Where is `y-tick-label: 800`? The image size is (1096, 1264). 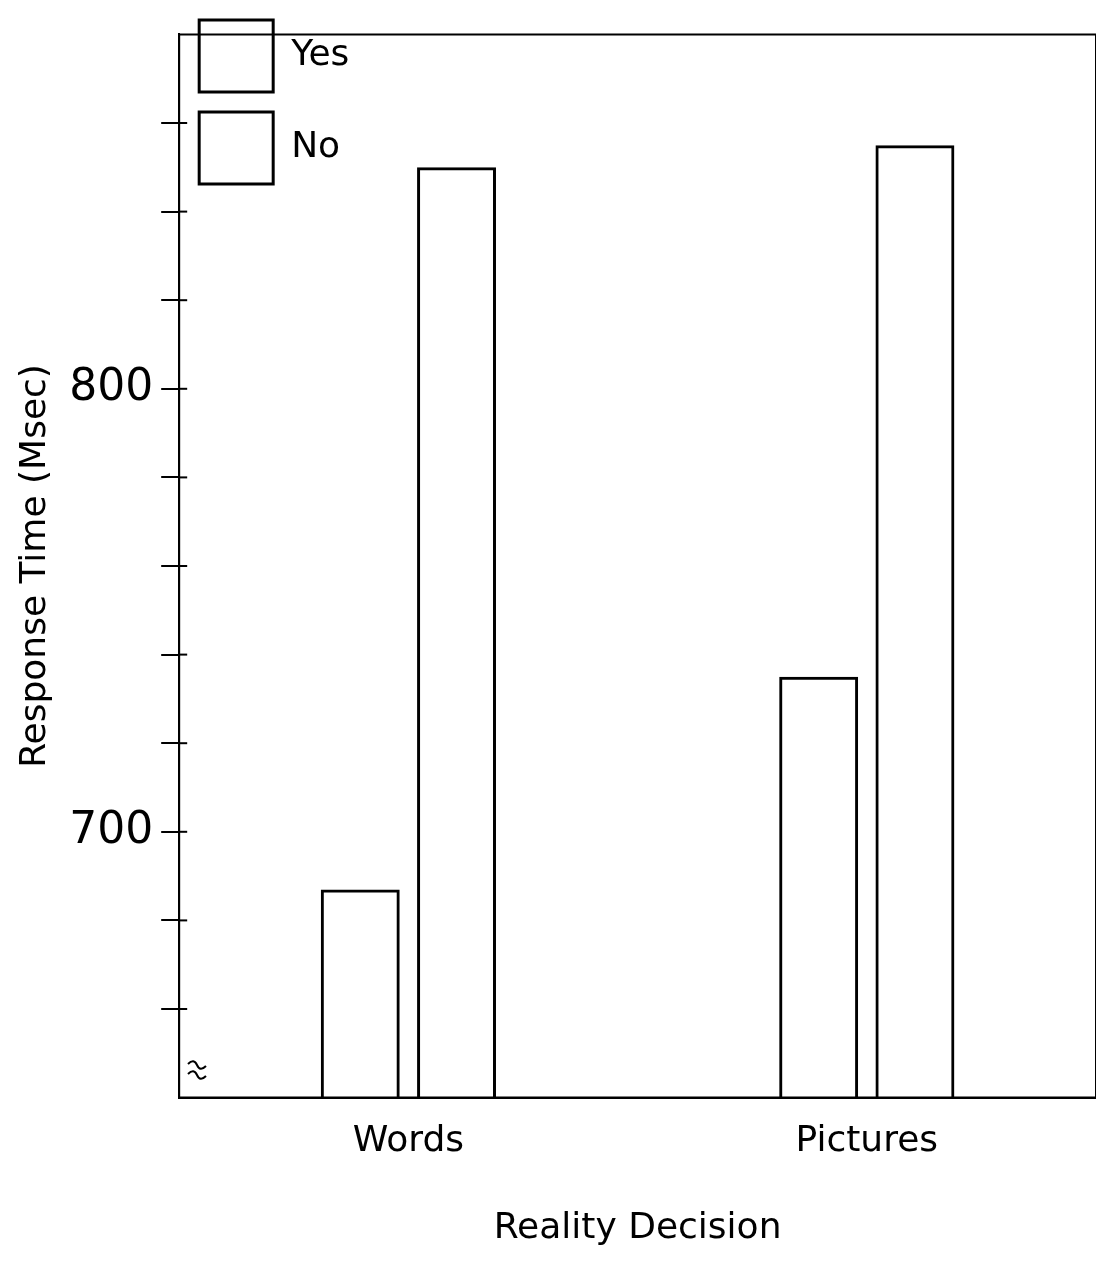
y-tick-label: 800 is located at coordinates (111, 385).